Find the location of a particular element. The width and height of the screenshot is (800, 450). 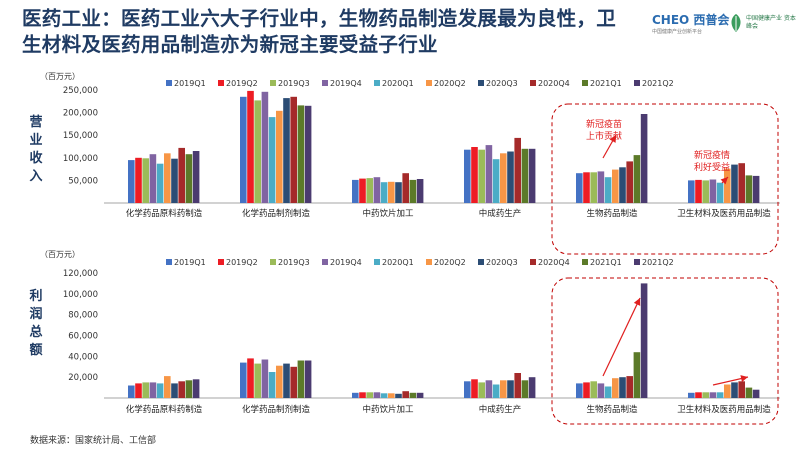

legend-label: 2019Q4 is located at coordinates (346, 262).